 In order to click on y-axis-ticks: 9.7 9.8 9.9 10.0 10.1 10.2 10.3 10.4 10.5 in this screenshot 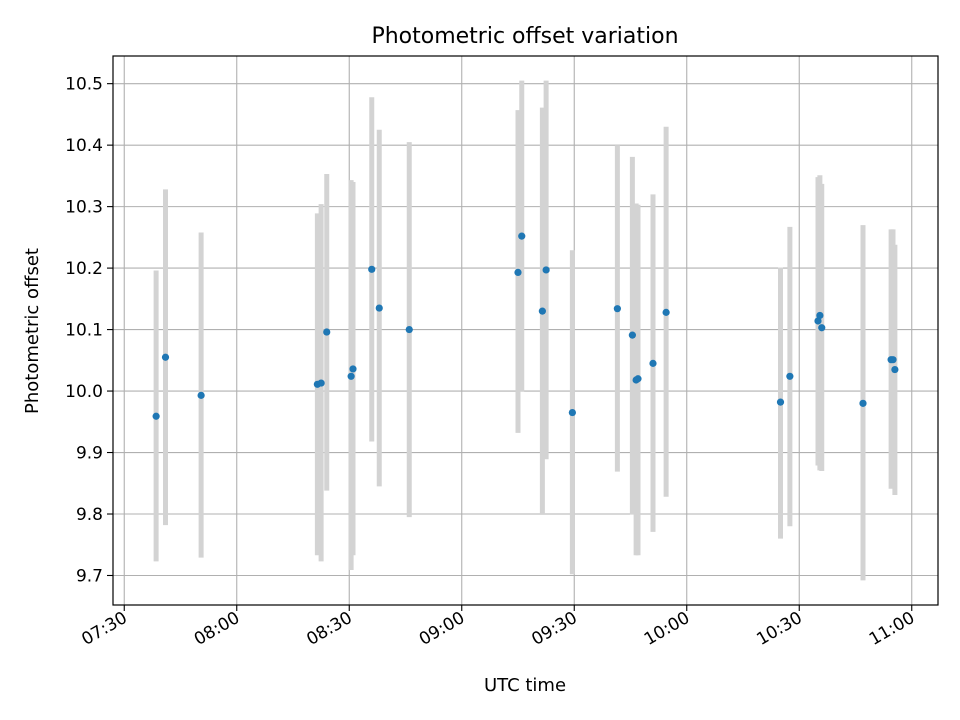, I will do `click(89, 330)`.